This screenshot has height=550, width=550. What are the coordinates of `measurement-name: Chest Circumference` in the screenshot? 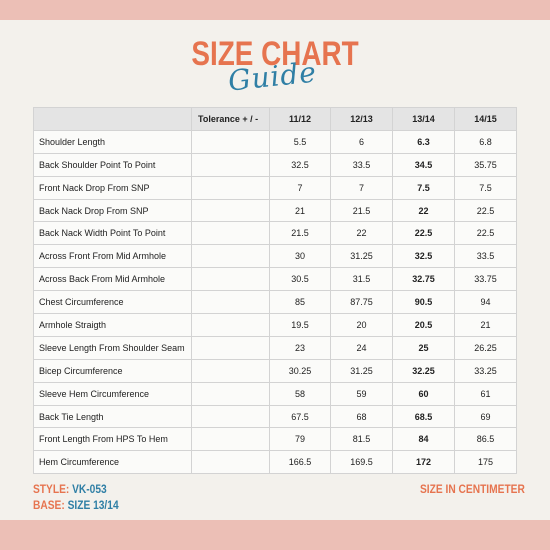 It's located at (112, 302).